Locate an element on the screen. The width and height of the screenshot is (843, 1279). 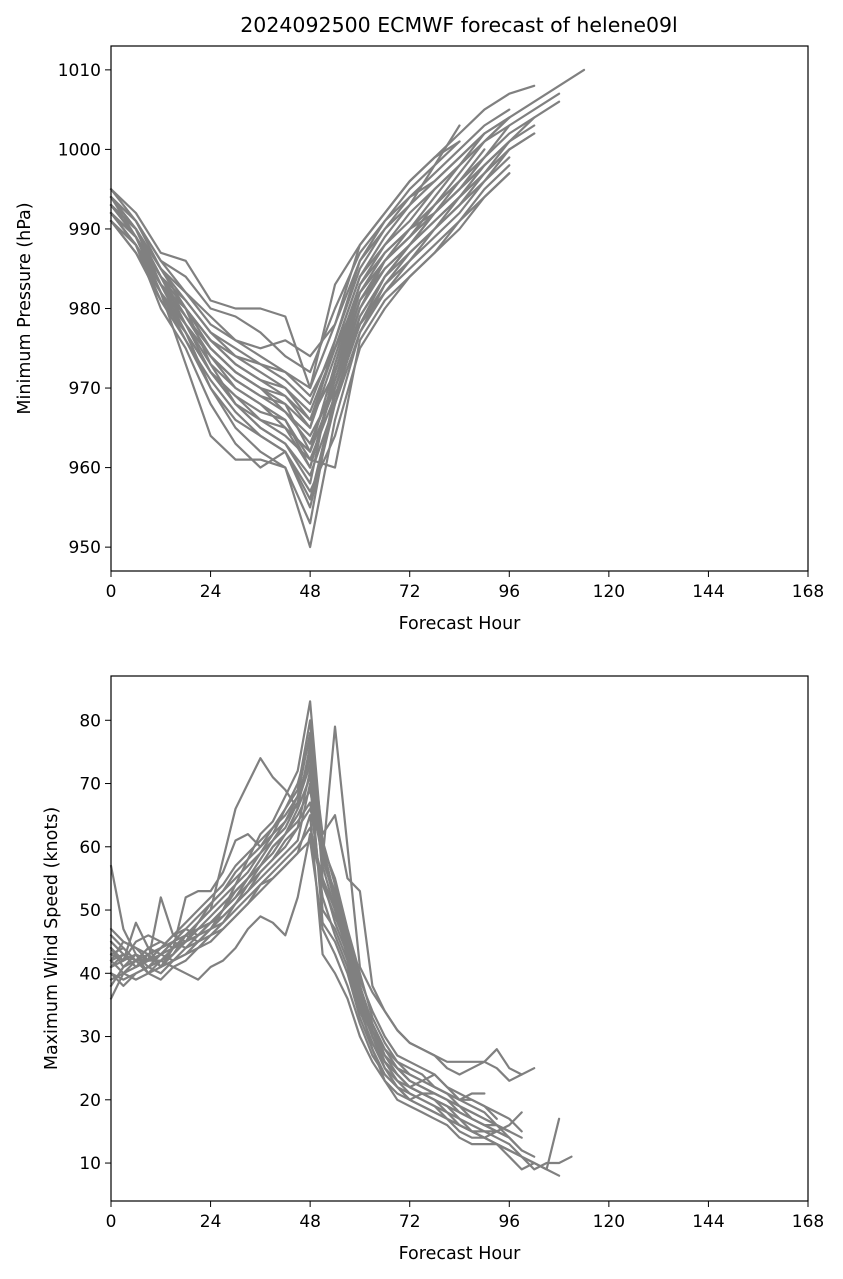
wind-x-tick-label: 24 is located at coordinates (211, 1222).